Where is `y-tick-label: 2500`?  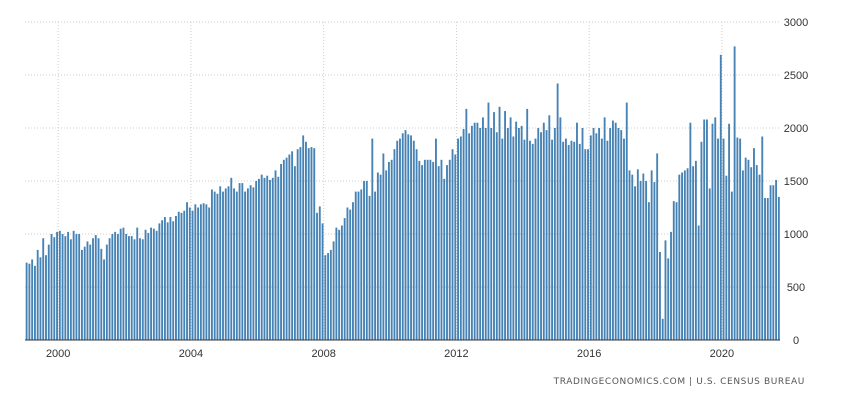 y-tick-label: 2500 is located at coordinates (796, 76).